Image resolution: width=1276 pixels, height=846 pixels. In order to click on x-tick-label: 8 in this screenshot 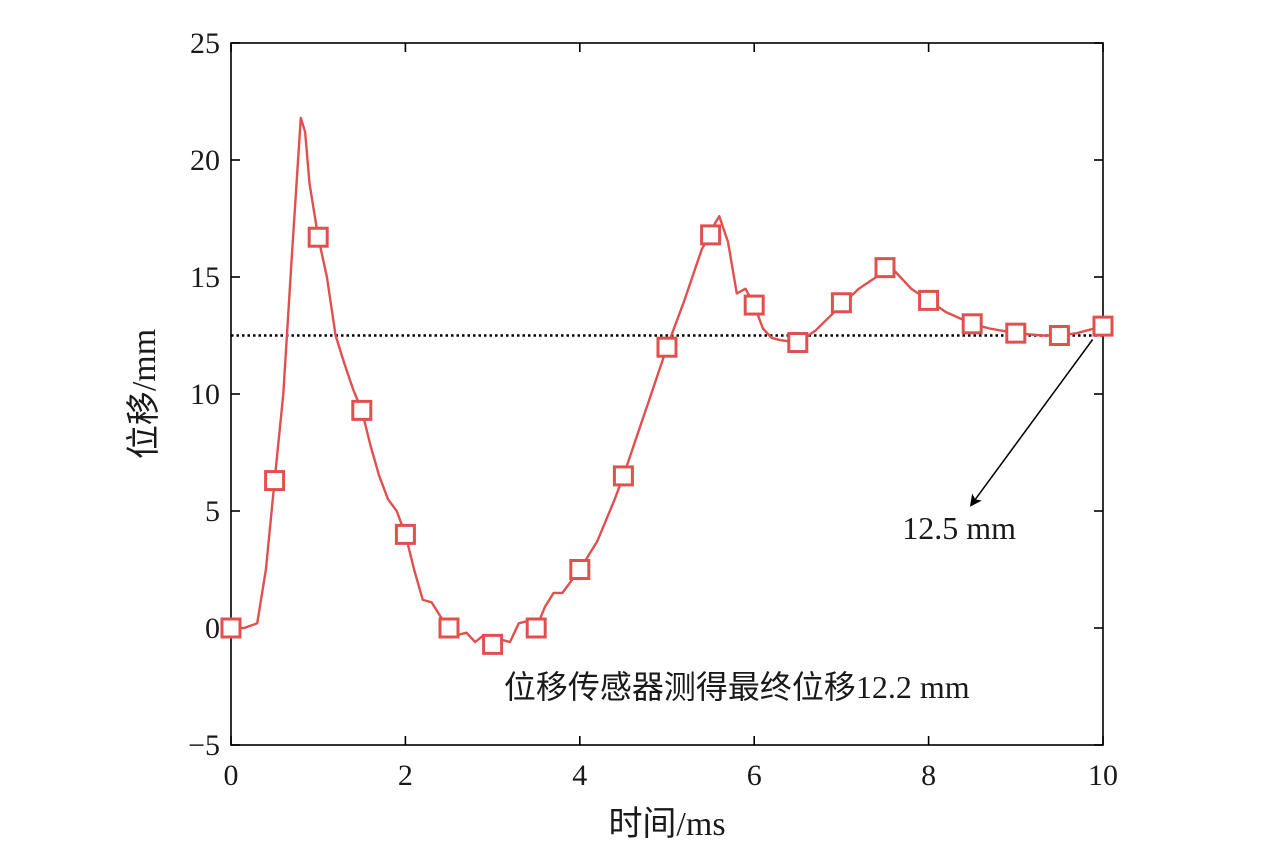, I will do `click(928, 775)`.